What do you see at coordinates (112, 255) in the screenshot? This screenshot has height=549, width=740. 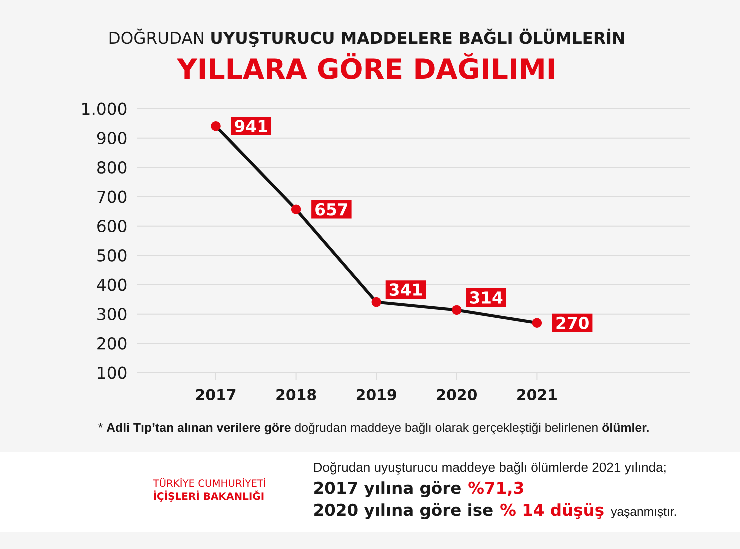 I see `y-tick-label: 500` at bounding box center [112, 255].